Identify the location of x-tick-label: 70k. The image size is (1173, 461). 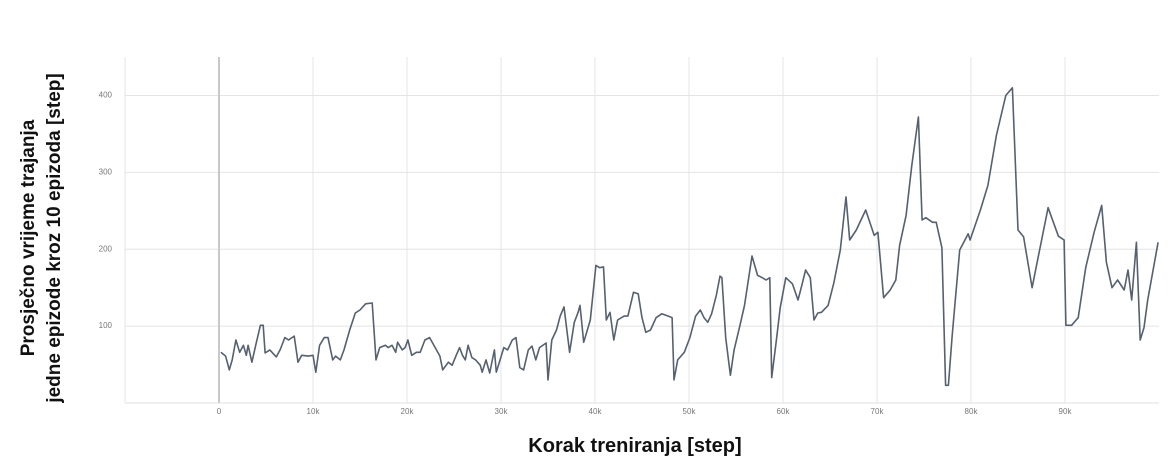
(878, 411).